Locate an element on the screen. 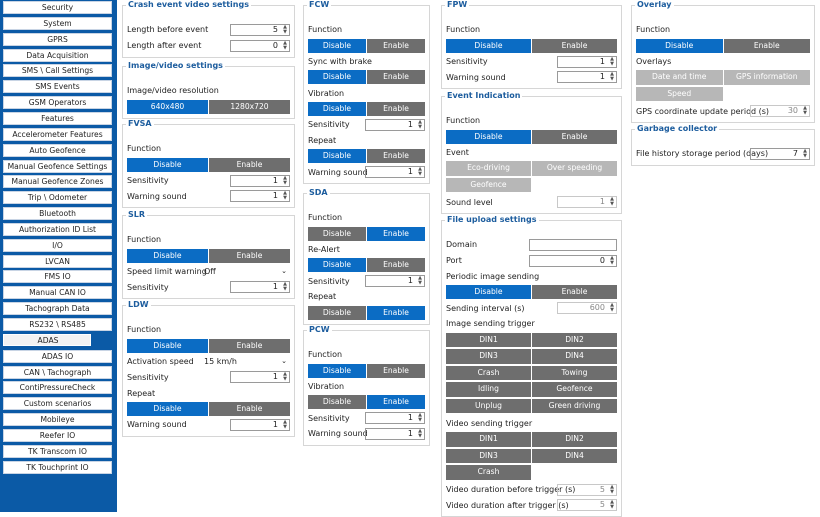 The height and width of the screenshot is (517, 820). nav-item: TK Transcom IO is located at coordinates (57, 451).